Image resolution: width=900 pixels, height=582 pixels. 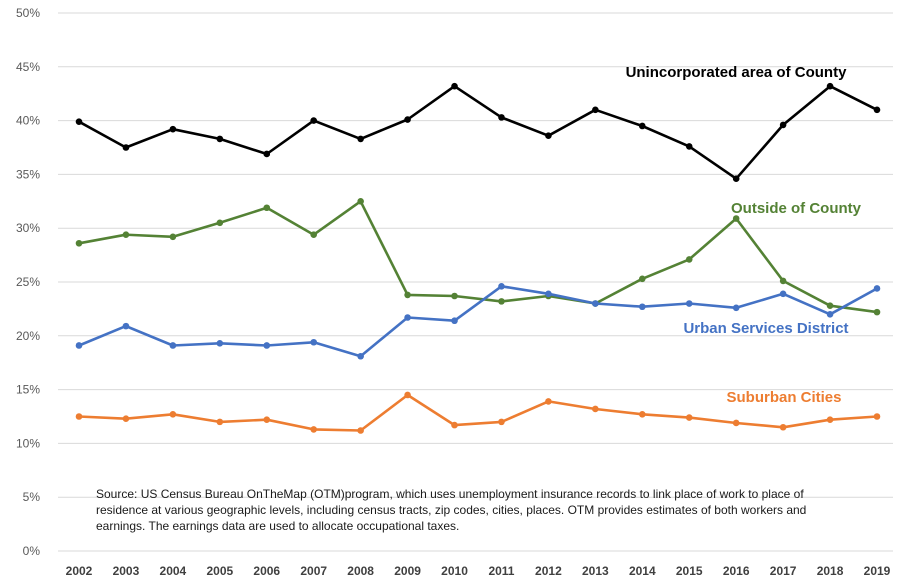 I want to click on y-tick-label: 25%, so click(x=28, y=282).